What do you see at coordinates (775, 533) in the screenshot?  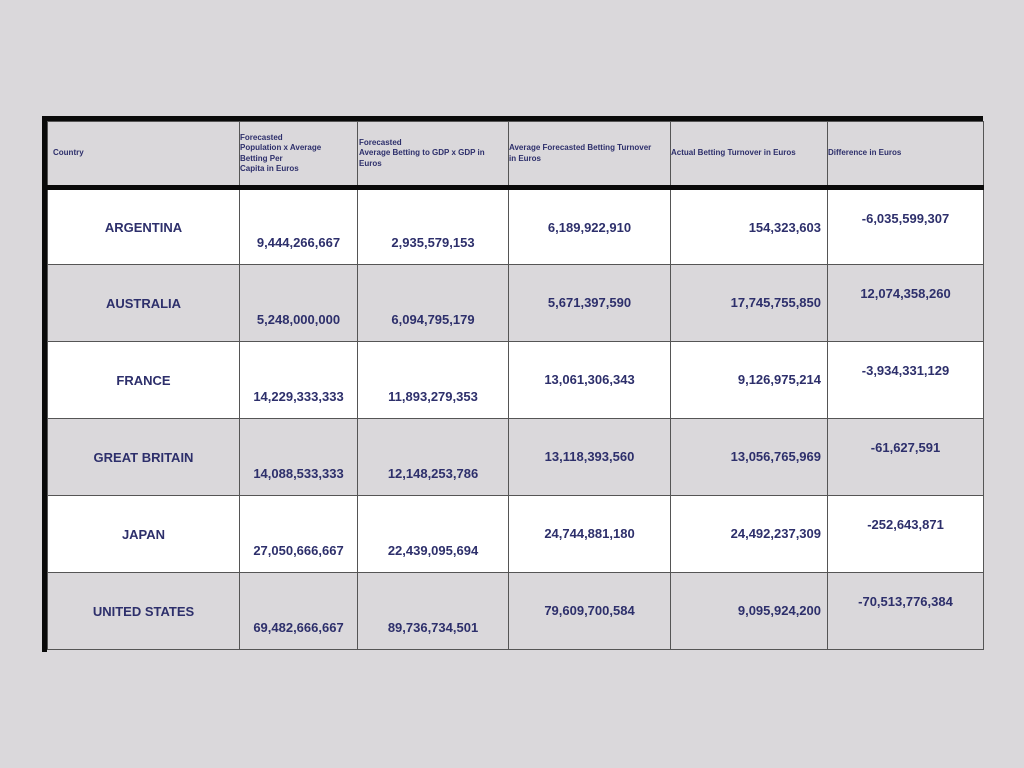 I see `actual-turnover-value: 24,492,237,309` at bounding box center [775, 533].